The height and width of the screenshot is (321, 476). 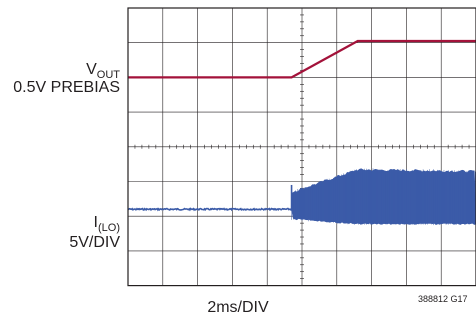 I want to click on vout-scale-label: 0.5V PREBIAS, so click(x=66, y=87).